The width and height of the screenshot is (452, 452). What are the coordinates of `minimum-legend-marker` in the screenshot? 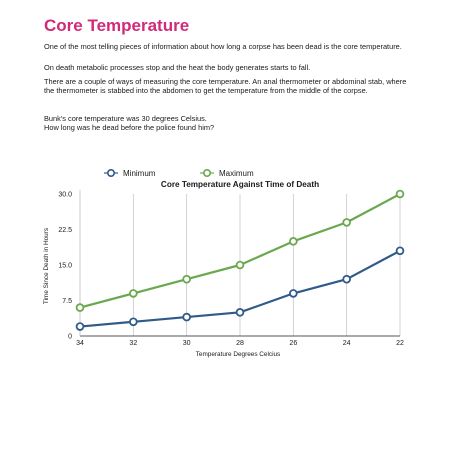 It's located at (111, 173).